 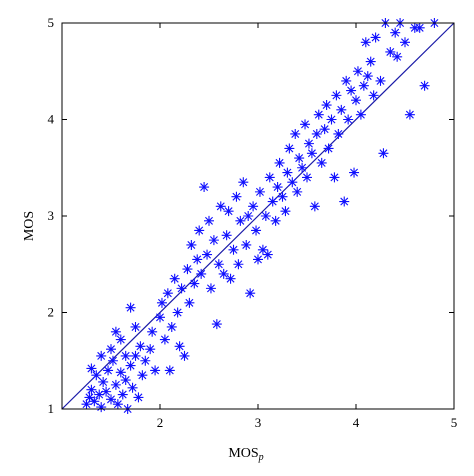 I want to click on y-tick-label: 1, so click(x=51, y=408).